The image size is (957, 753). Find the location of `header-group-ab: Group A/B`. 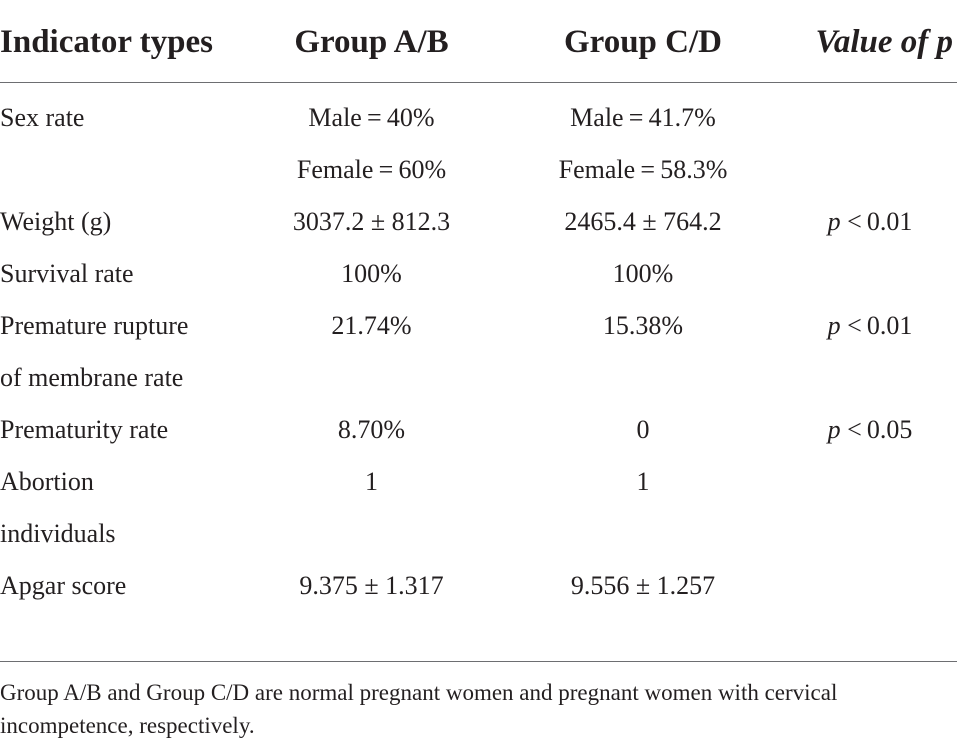

header-group-ab: Group A/B is located at coordinates (371, 42).